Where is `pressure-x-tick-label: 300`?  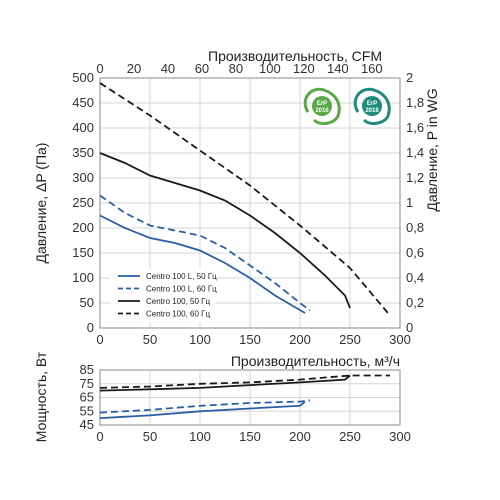
pressure-x-tick-label: 300 is located at coordinates (400, 339).